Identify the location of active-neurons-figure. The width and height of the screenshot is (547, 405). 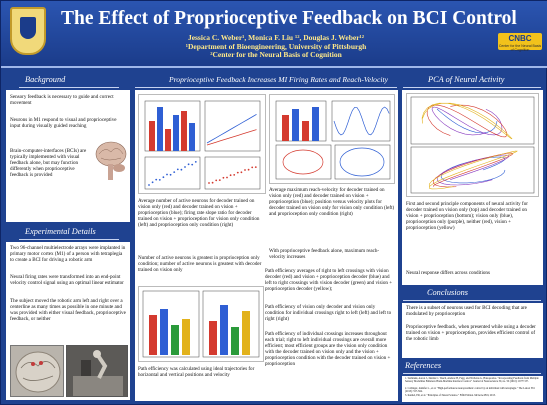
(202, 144).